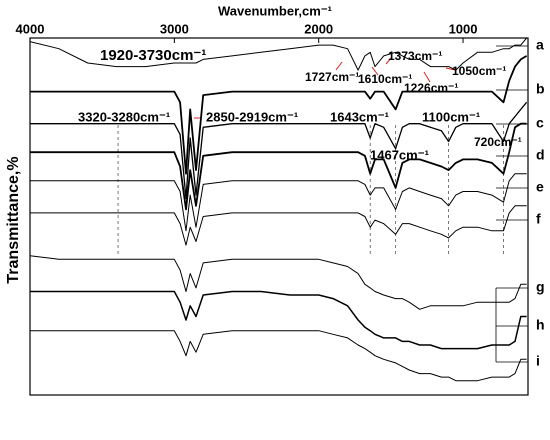  I want to click on series-label: a, so click(540, 45).